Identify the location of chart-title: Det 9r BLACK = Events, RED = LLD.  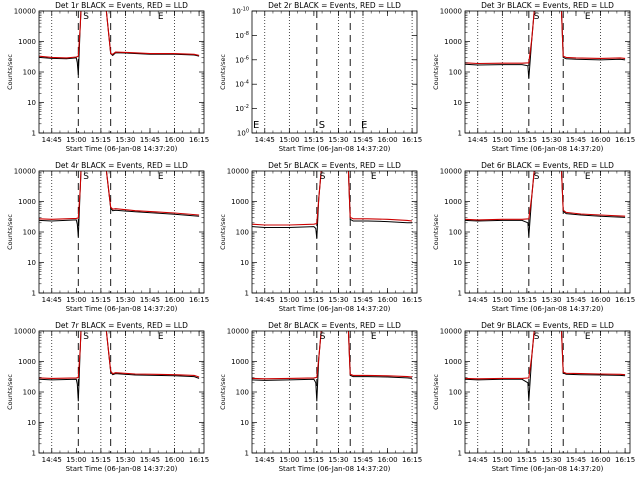
(547, 325).